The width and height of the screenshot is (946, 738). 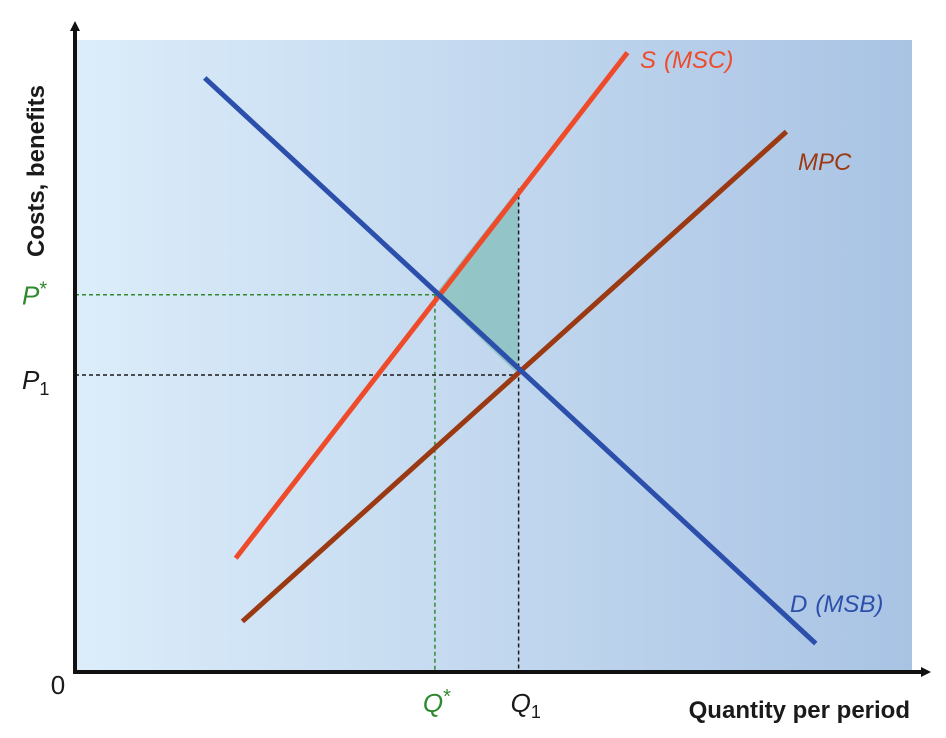 What do you see at coordinates (686, 60) in the screenshot?
I see `supply-msc-label: S (MSC)` at bounding box center [686, 60].